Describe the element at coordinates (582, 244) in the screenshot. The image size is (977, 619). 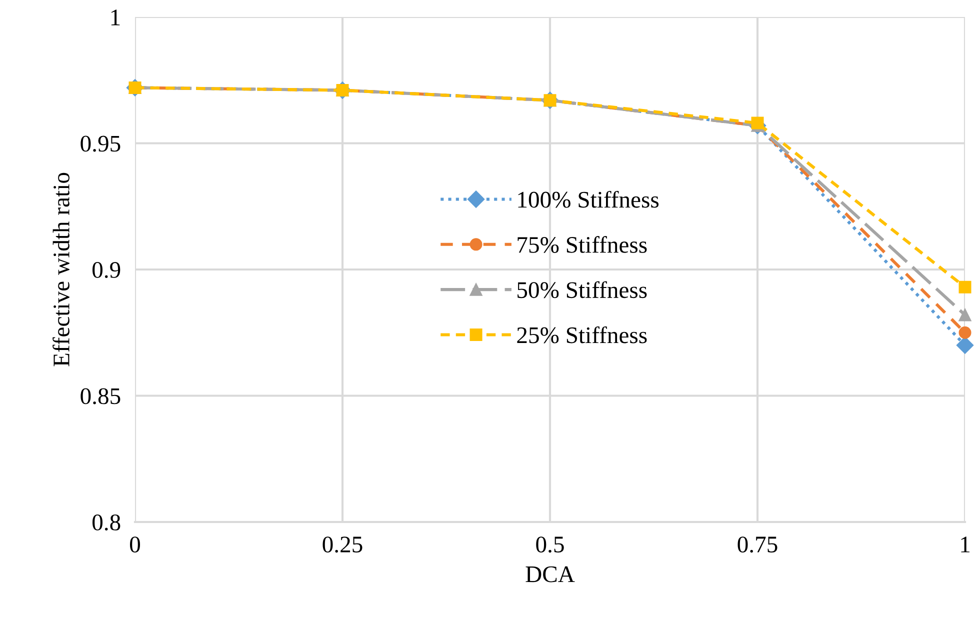
I see `legend-label: 75% Stiffness` at that location.